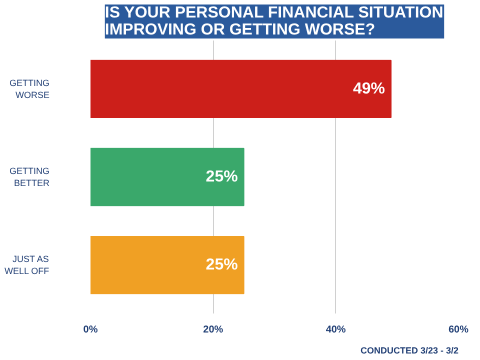 This screenshot has height=360, width=480. Describe the element at coordinates (90, 330) in the screenshot. I see `x-tick-label: 0%` at that location.